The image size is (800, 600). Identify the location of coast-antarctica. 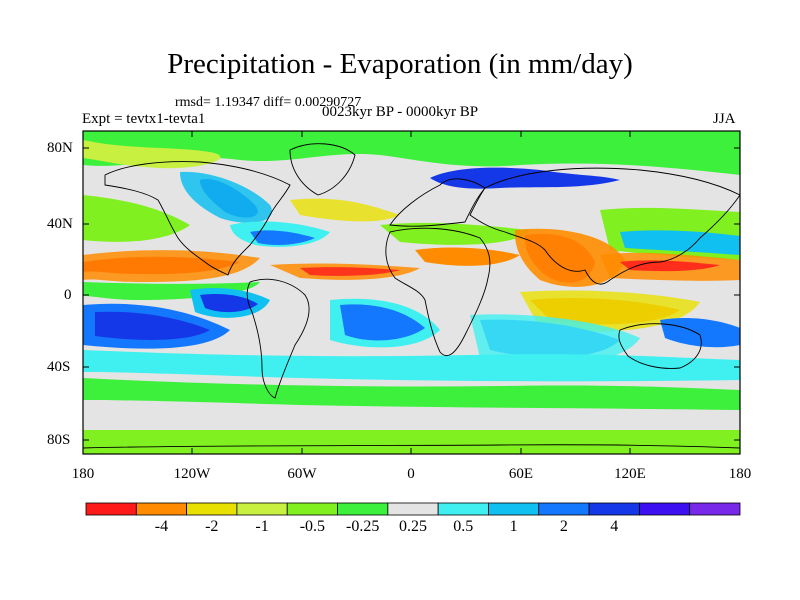
(411, 446).